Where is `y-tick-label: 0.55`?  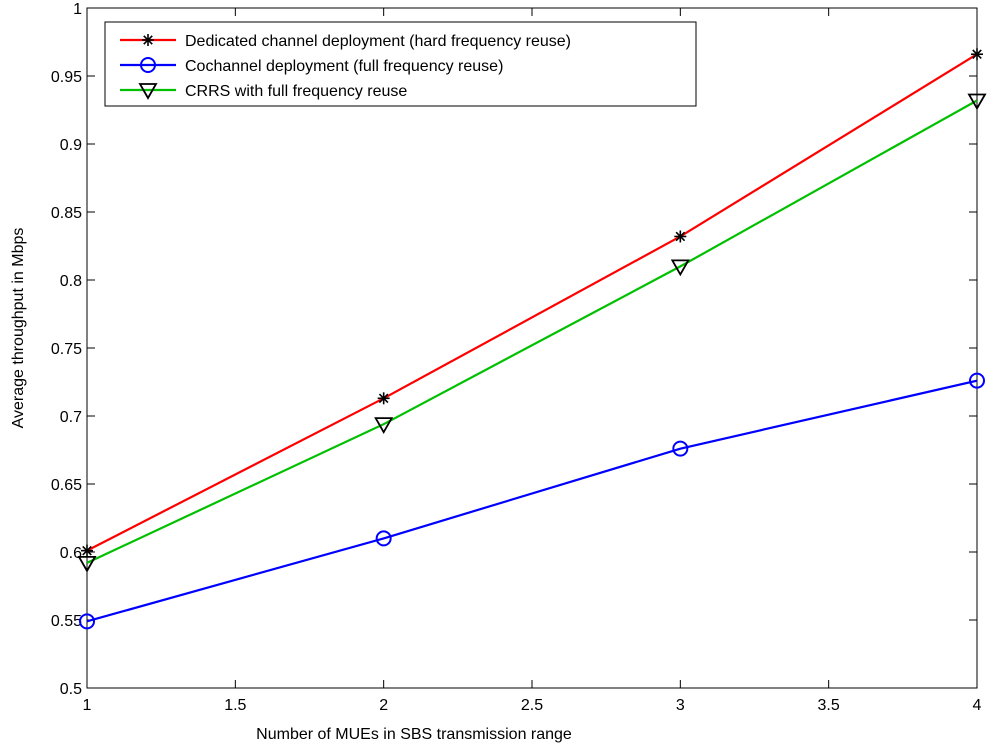
y-tick-label: 0.55 is located at coordinates (66, 621).